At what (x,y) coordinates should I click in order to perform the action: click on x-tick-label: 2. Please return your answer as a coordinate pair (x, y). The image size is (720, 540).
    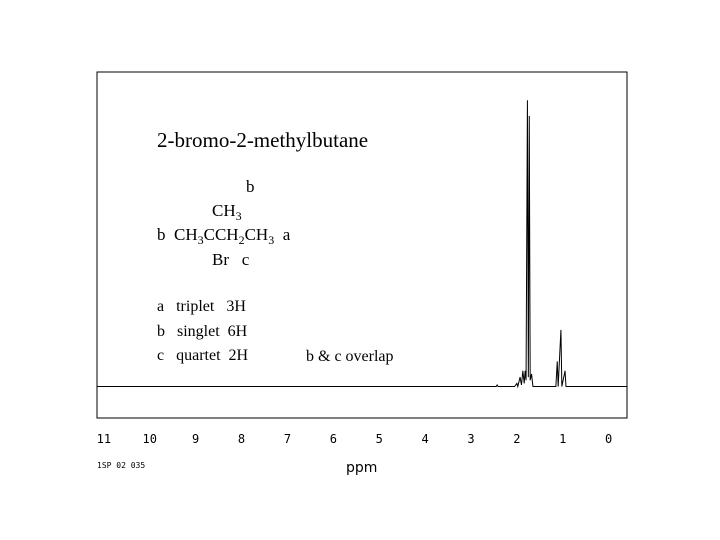
    Looking at the image, I should click on (516, 439).